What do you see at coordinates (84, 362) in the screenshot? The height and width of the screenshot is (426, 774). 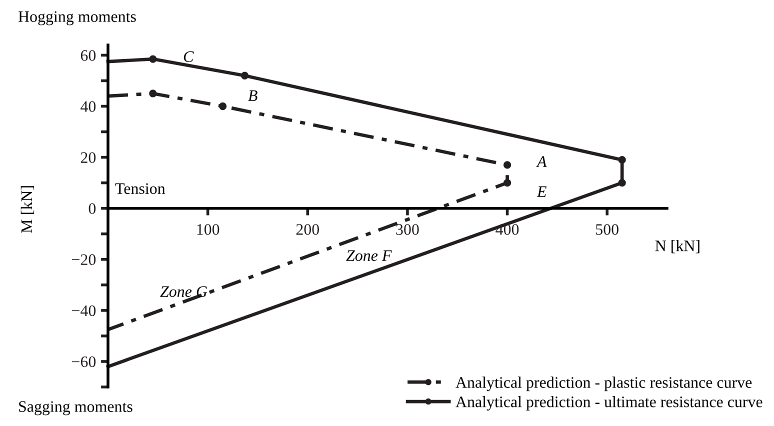 I see `y-tick-label: −60` at bounding box center [84, 362].